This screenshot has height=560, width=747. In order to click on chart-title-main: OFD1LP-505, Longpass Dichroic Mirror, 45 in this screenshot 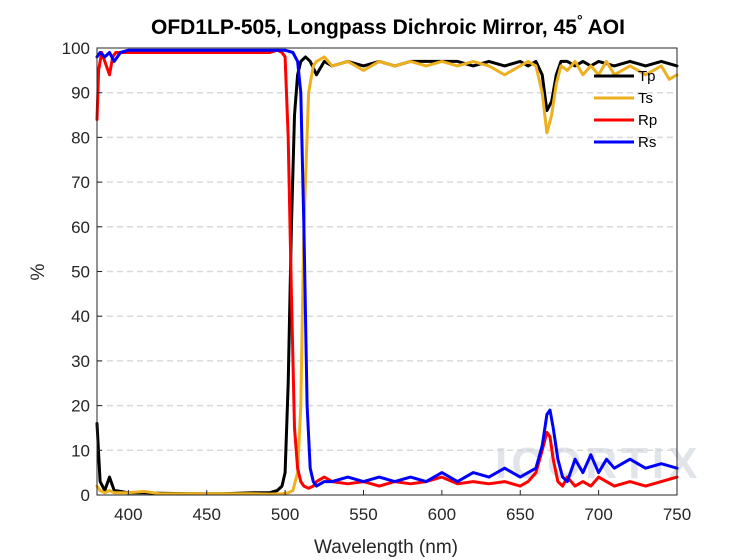, I will do `click(364, 27)`.